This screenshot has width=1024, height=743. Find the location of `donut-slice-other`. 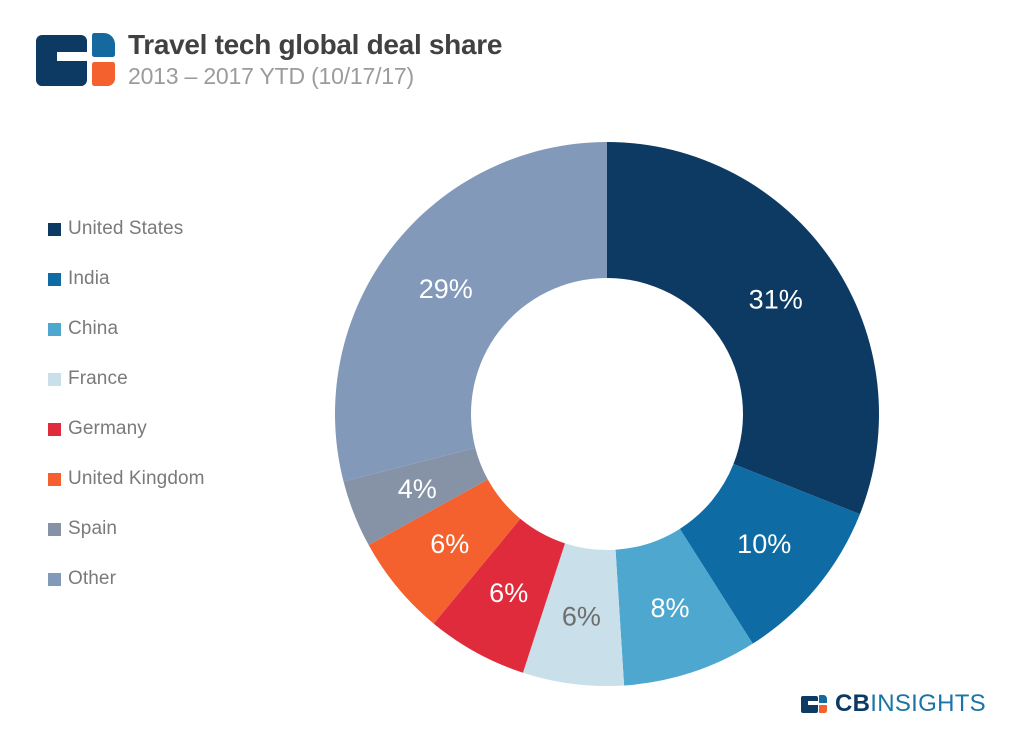

donut-slice-other is located at coordinates (471, 312).